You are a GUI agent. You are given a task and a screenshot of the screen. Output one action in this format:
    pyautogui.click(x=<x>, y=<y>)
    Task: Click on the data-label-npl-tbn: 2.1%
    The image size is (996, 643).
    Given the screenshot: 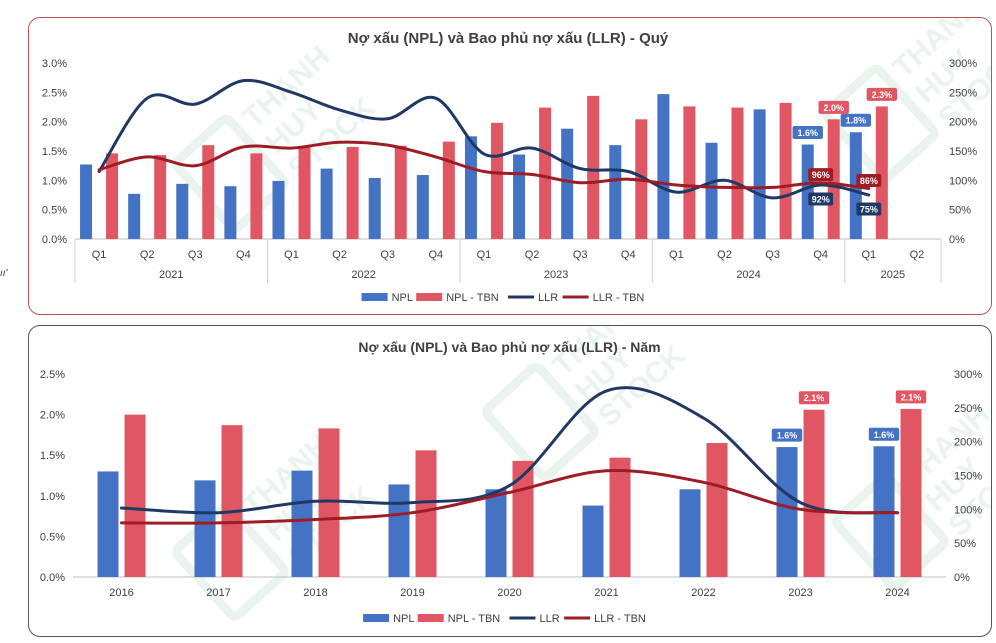 What is the action you would take?
    pyautogui.click(x=814, y=398)
    